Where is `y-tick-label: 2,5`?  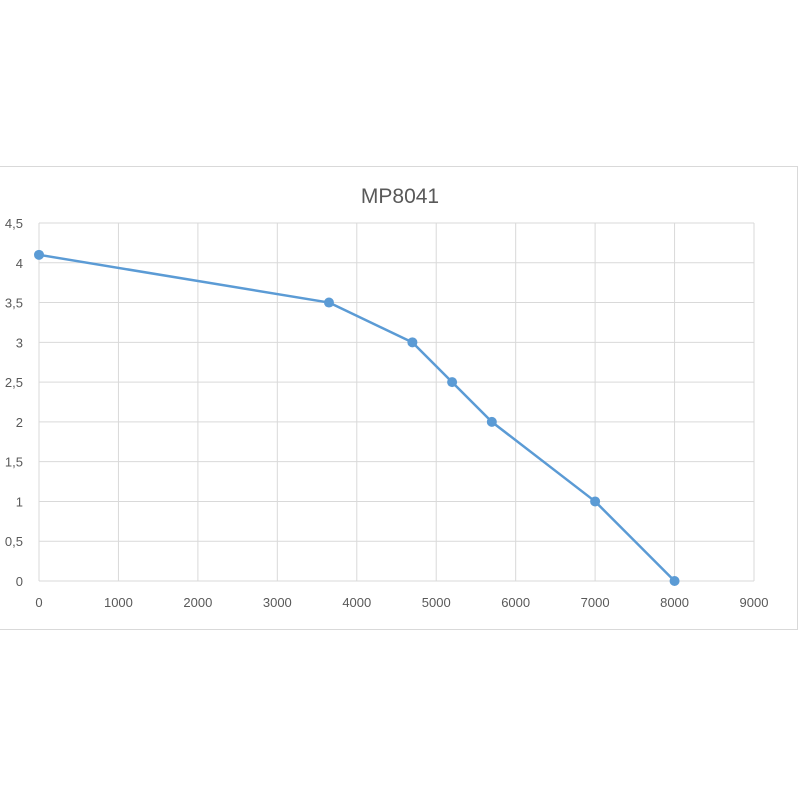 y-tick-label: 2,5 is located at coordinates (14, 382).